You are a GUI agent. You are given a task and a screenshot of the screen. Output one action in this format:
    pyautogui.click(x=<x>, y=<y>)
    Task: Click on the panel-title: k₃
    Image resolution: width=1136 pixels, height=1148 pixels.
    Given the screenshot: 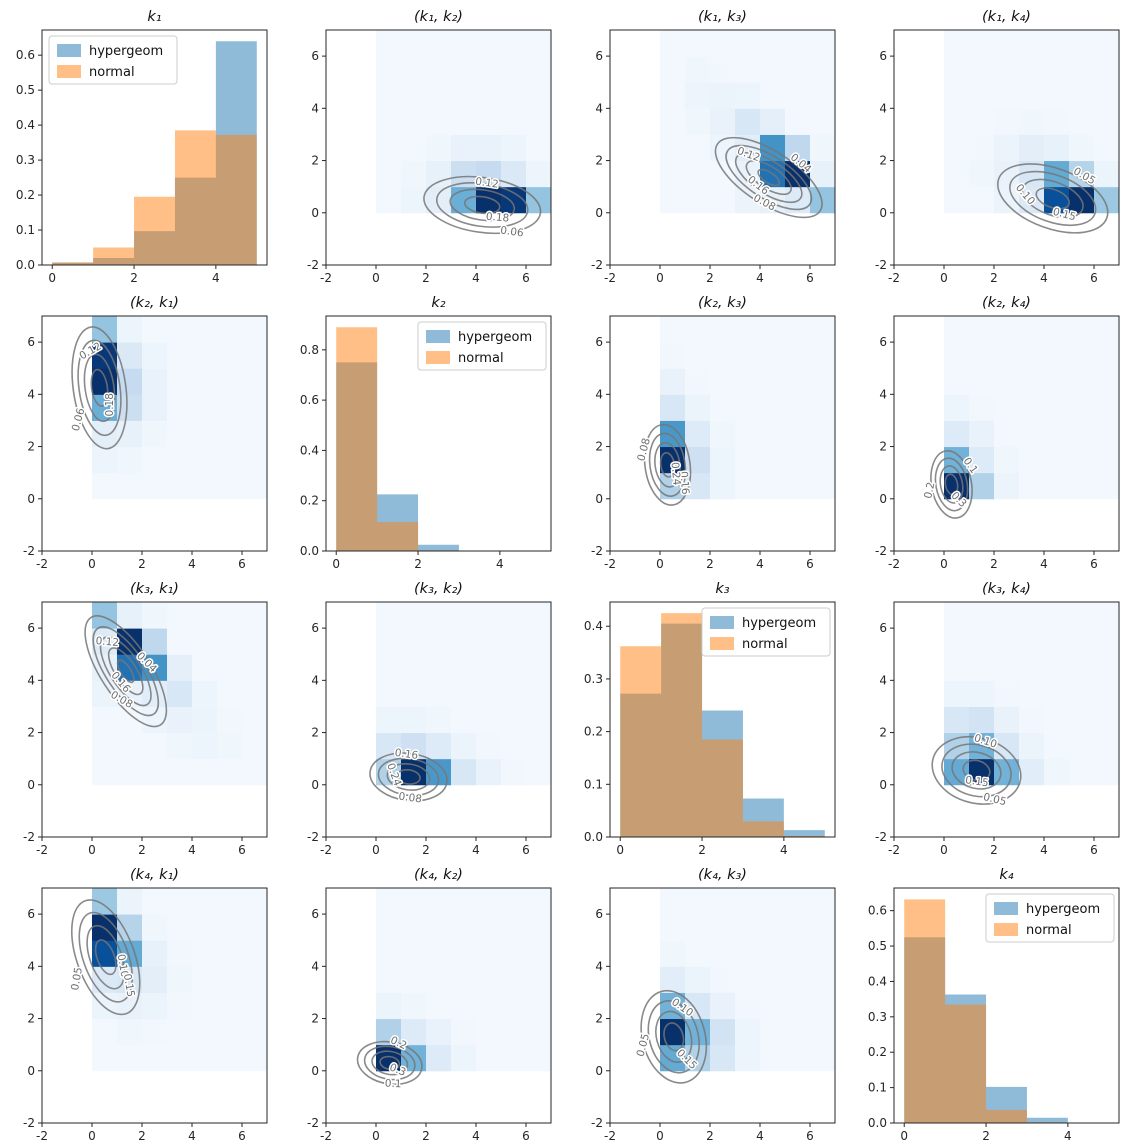 What is the action you would take?
    pyautogui.click(x=722, y=589)
    